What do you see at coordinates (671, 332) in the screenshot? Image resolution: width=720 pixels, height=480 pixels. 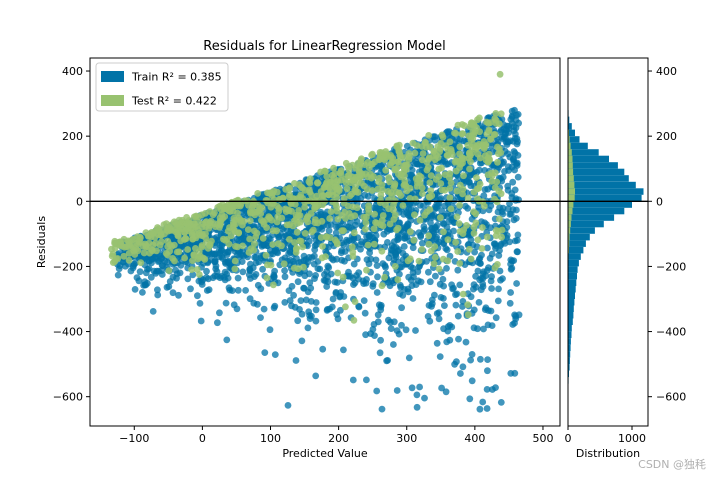 I see `right-y-tick-label: −400` at bounding box center [671, 332].